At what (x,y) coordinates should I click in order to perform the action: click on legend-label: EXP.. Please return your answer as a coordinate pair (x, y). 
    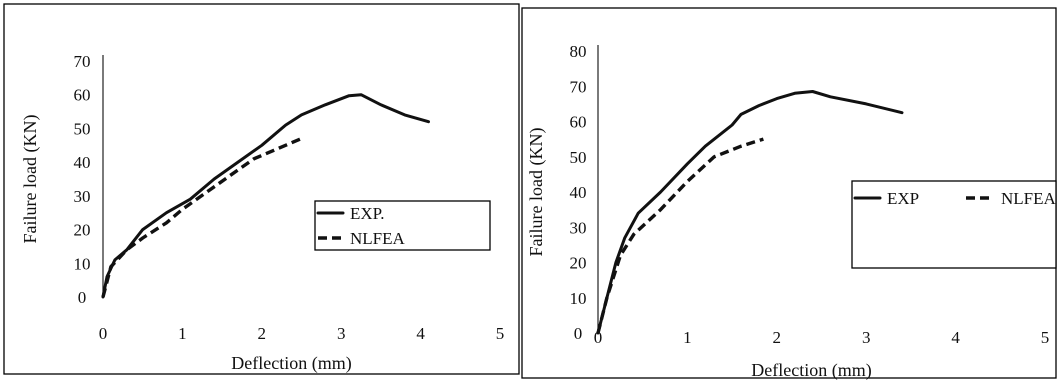
    Looking at the image, I should click on (367, 213).